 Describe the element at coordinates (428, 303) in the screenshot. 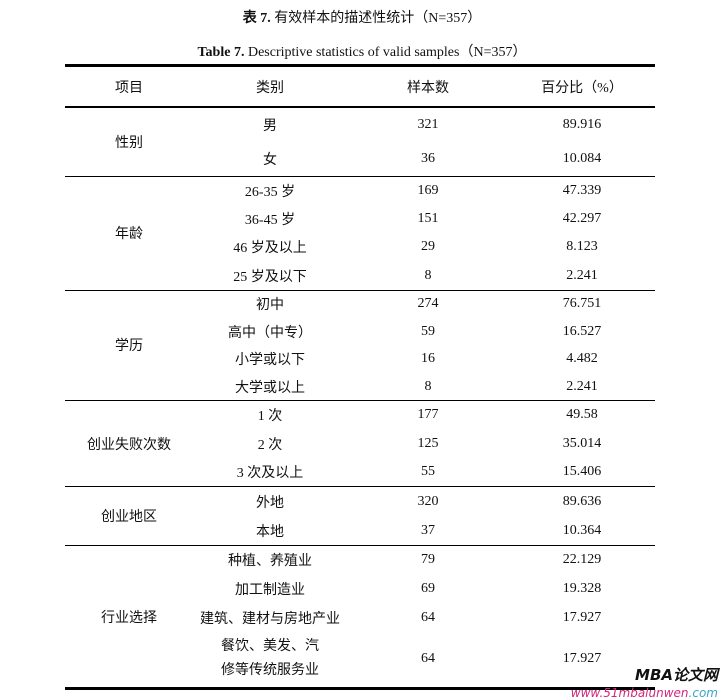

I see `count-cell: 274` at that location.